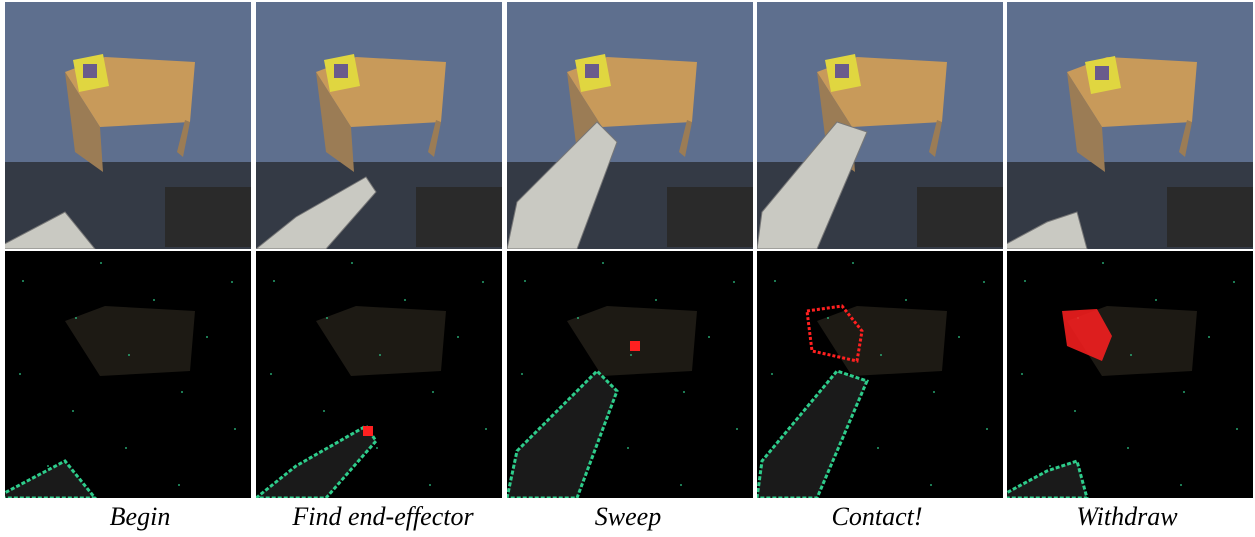  Describe the element at coordinates (834, 333) in the screenshot. I see `contact-box-detection` at that location.